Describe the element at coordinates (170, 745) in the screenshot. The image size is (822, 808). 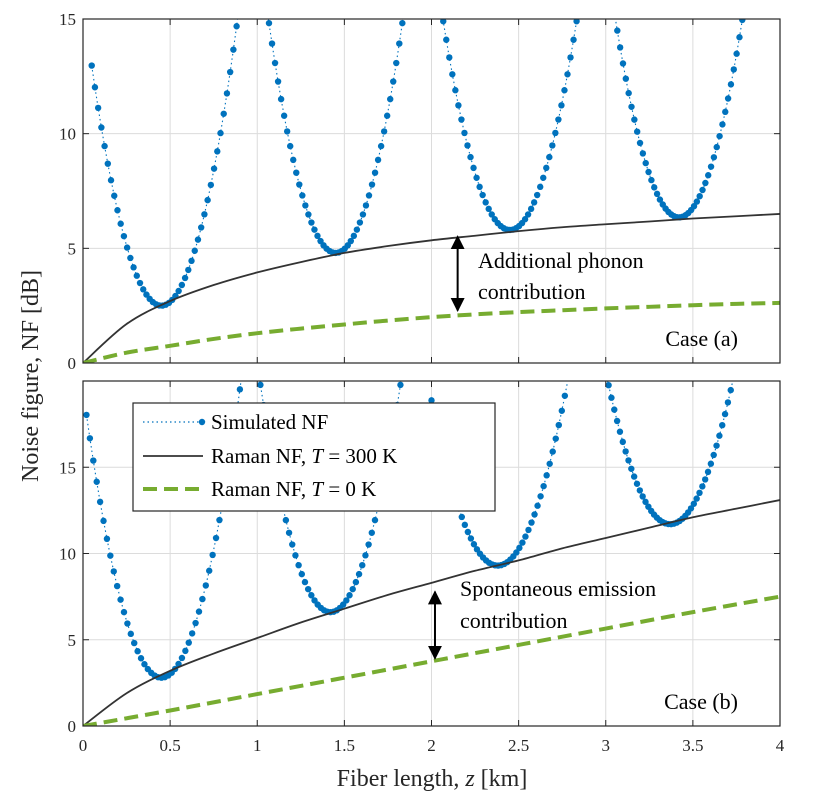
I see `x-tick-label: 0.5` at that location.